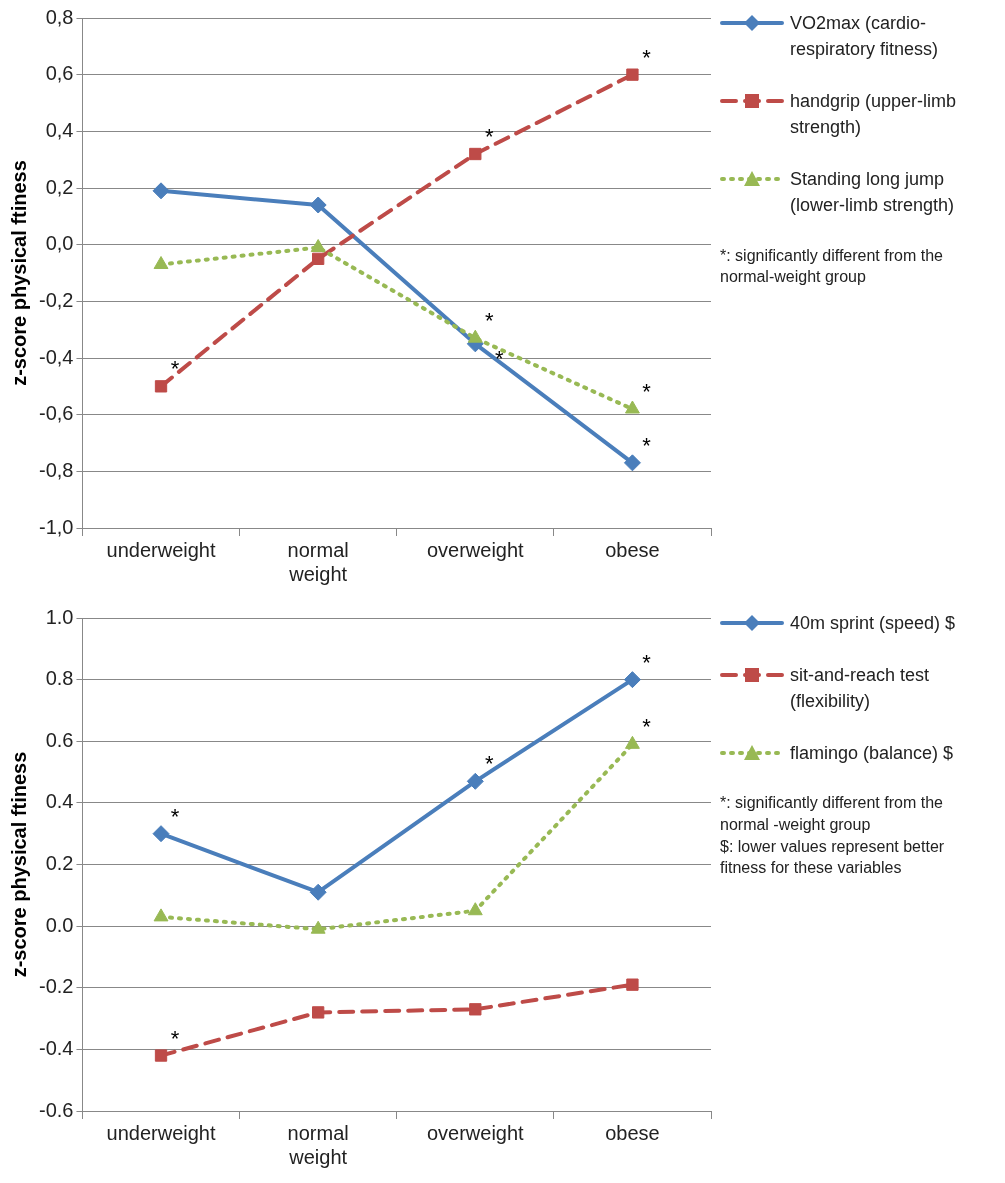 The width and height of the screenshot is (1005, 1183). I want to click on text: $: lower values represent better fitness for these variables, so click(833, 857).